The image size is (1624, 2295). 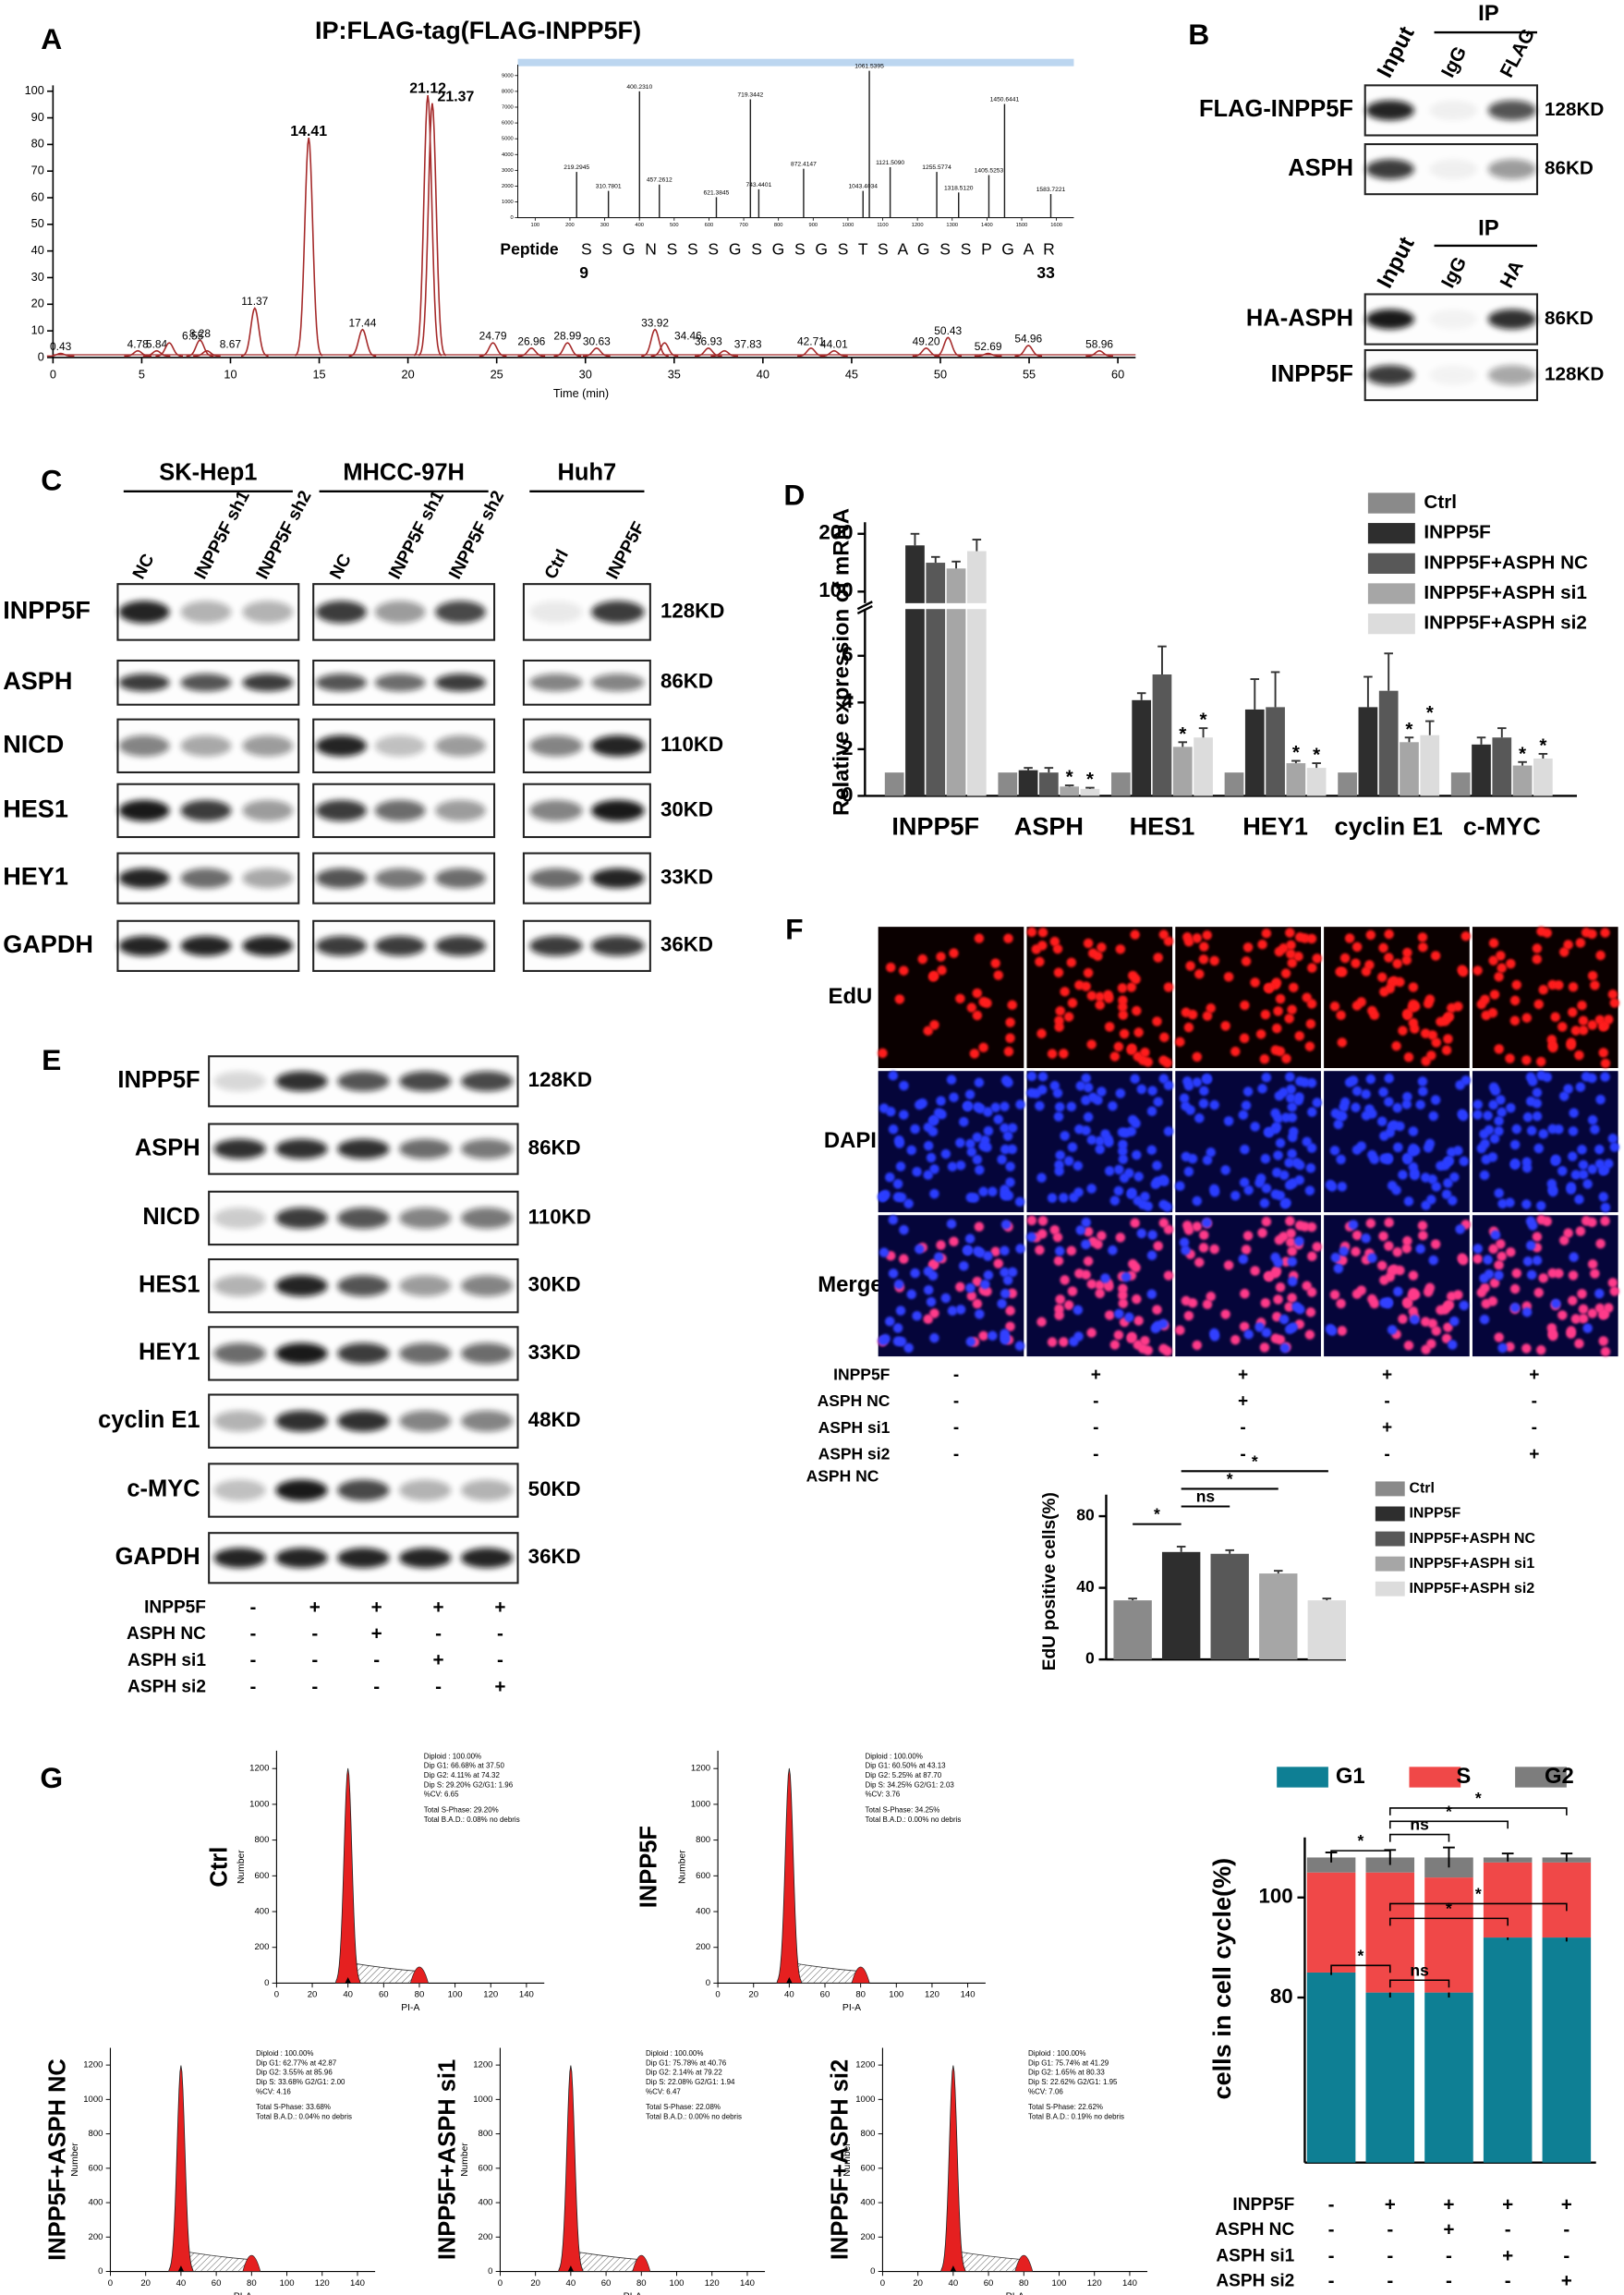 I want to click on bar-segment, so click(x=1448, y=2077).